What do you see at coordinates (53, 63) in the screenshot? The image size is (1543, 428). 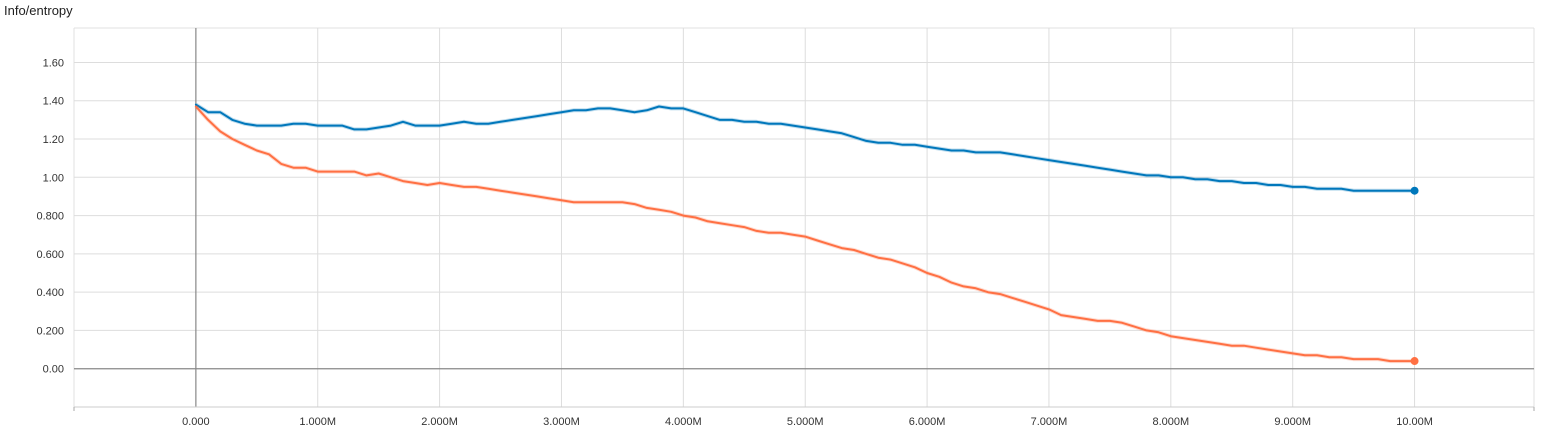 I see `y-tick-label: 1.60` at bounding box center [53, 63].